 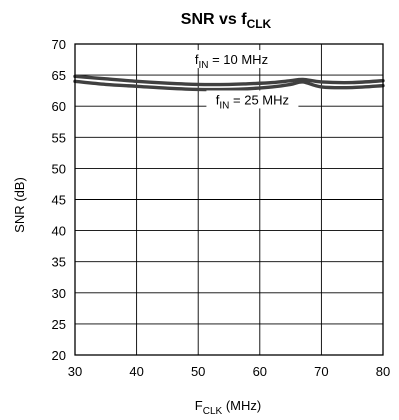 What do you see at coordinates (136, 371) in the screenshot?
I see `x-tick-label-40: 40` at bounding box center [136, 371].